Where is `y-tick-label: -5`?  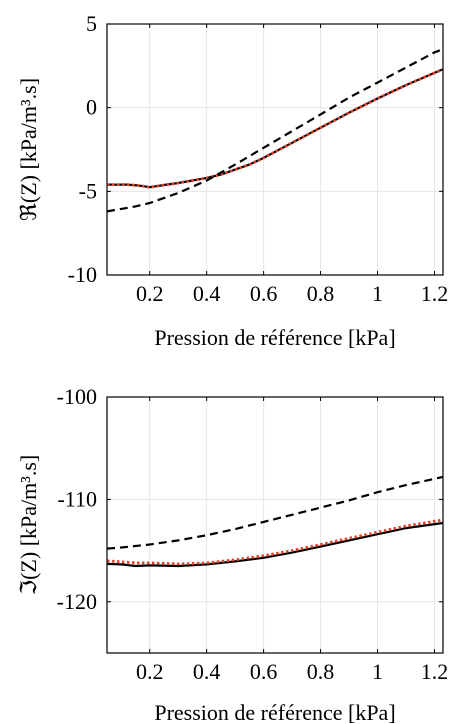 y-tick-label: -5 is located at coordinates (88, 190).